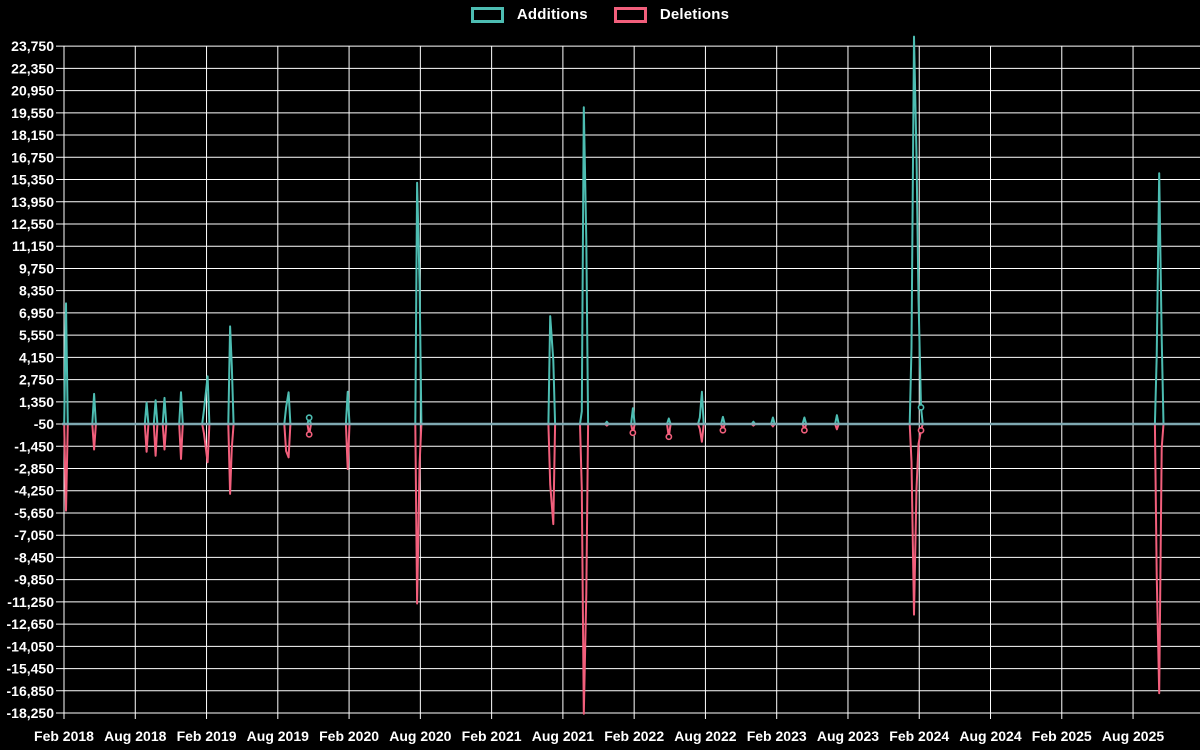  I want to click on y-tick-label: 16,750, so click(32, 157).